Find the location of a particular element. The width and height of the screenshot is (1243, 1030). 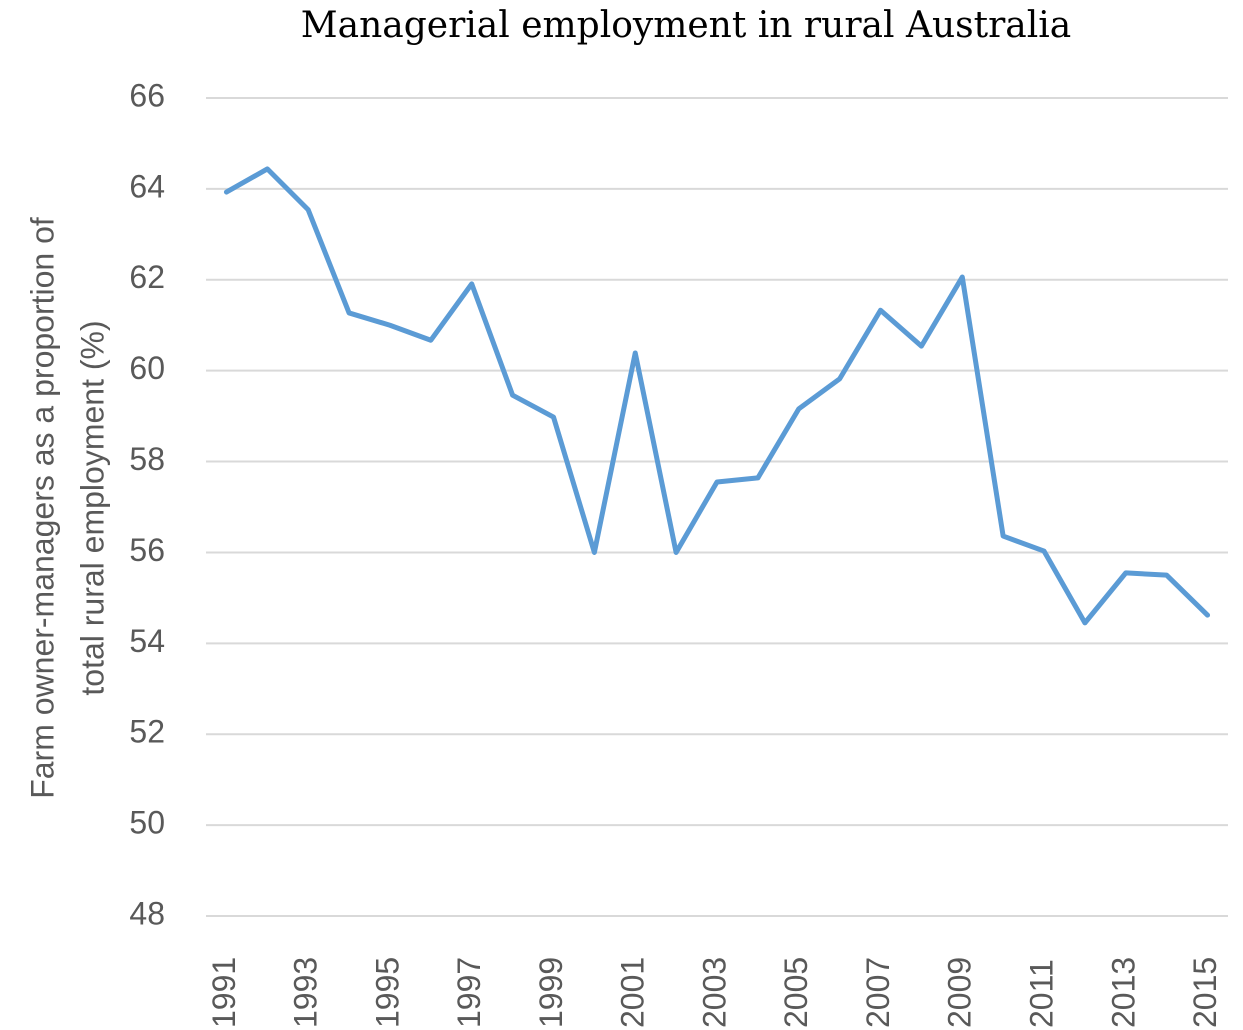

x-tick-label: 1993 is located at coordinates (306, 992).